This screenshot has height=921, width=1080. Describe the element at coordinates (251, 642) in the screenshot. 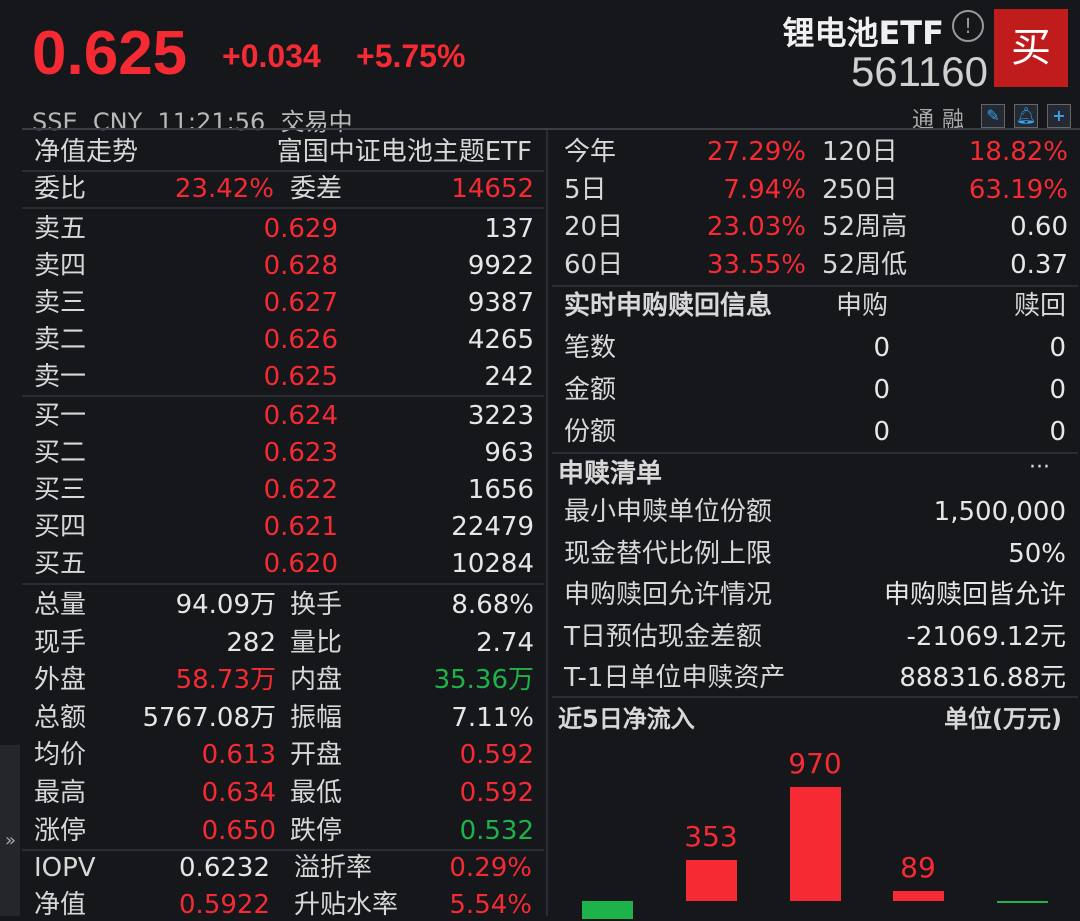

I see `stat-value: 282` at that location.